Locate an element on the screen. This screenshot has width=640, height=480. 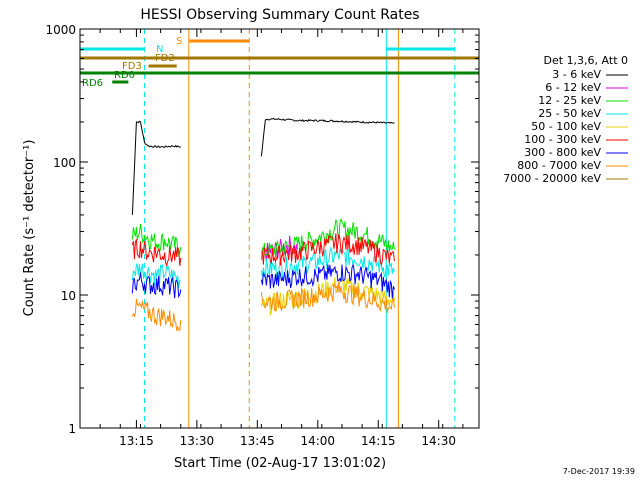
legend-label-300-800-kev: 300 - 800 keV is located at coordinates (562, 152).